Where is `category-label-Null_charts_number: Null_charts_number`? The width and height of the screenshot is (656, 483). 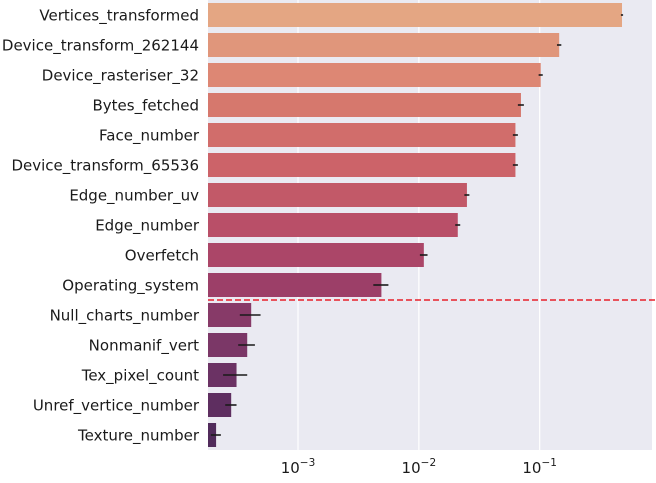 category-label-Null_charts_number: Null_charts_number is located at coordinates (125, 316).